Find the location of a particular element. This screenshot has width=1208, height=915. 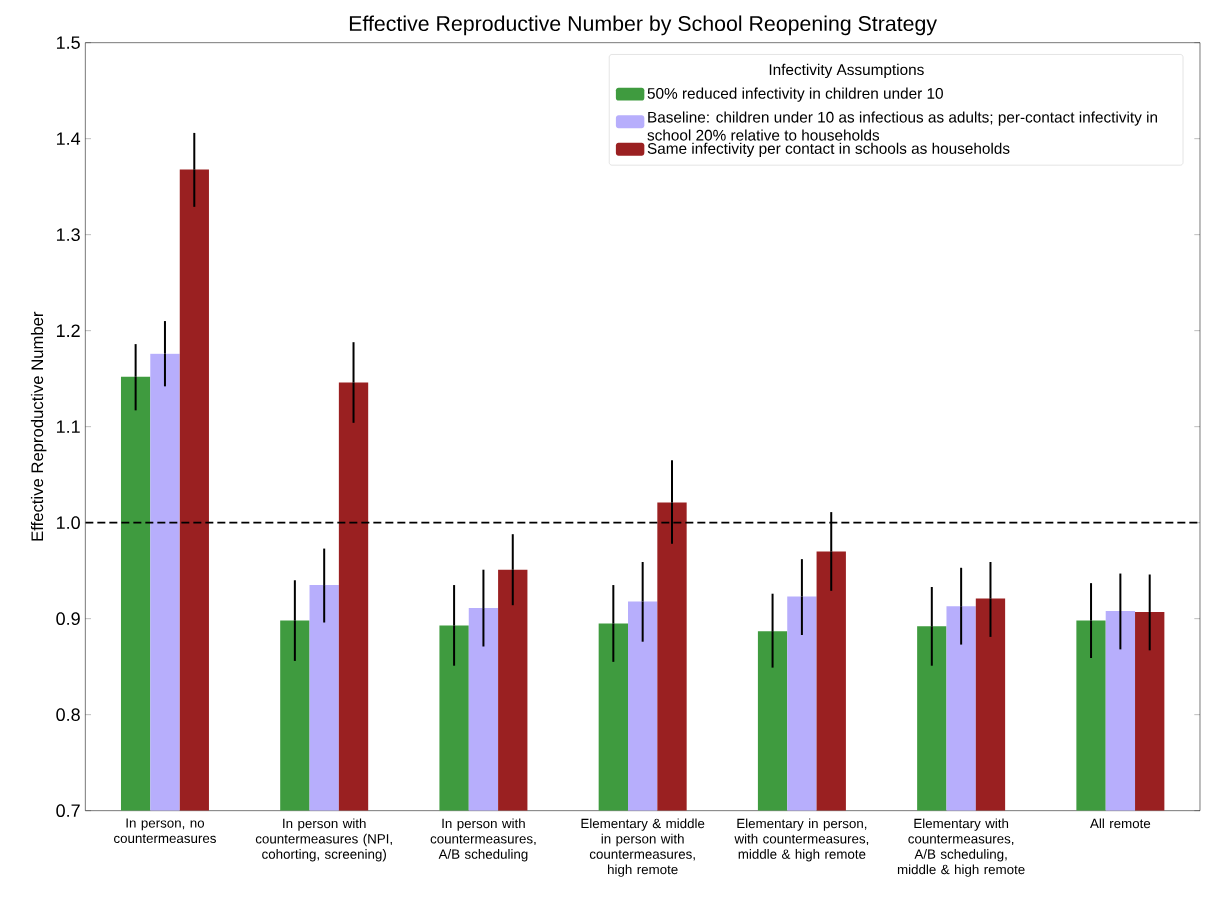

y-tick-label: 1.1 is located at coordinates (68, 427).